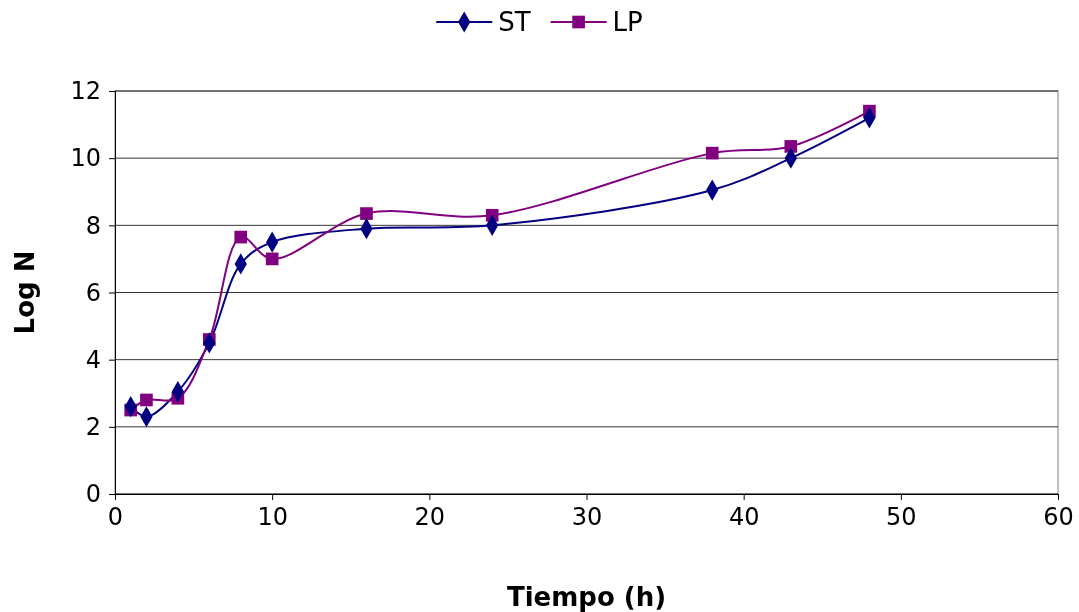 This screenshot has height=612, width=1079. What do you see at coordinates (93, 292) in the screenshot?
I see `y-tick-label: 6` at bounding box center [93, 292].